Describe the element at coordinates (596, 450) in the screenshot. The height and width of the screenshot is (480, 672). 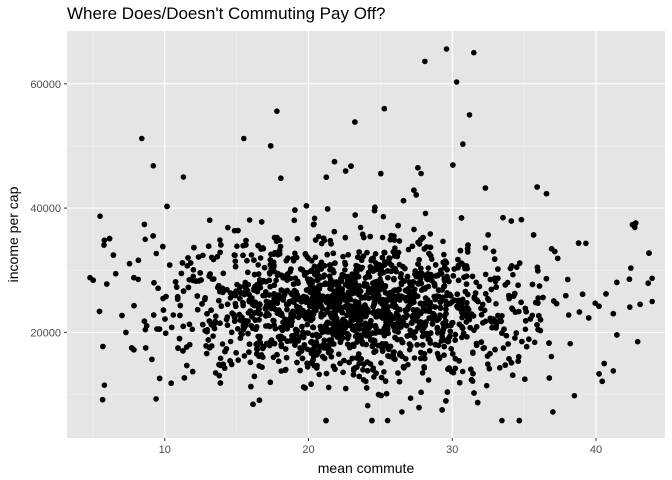
I see `x-tick-label: 40` at that location.